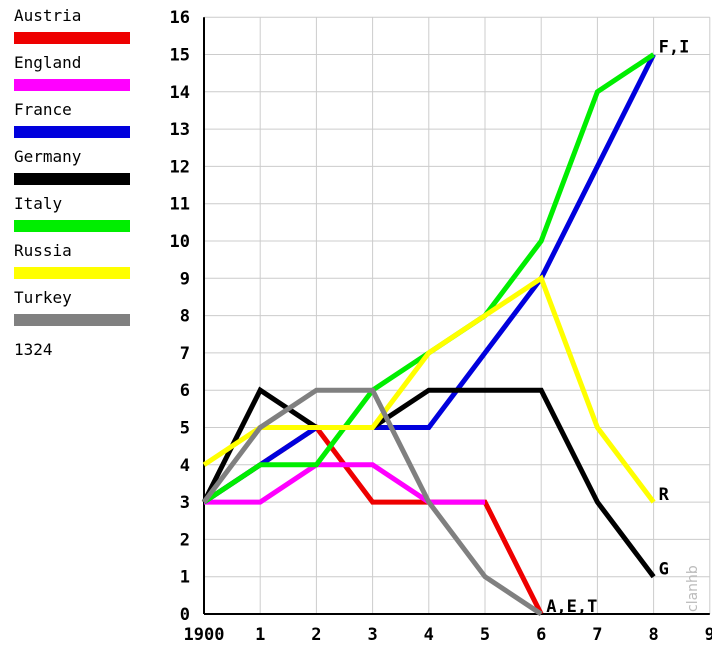 The width and height of the screenshot is (712, 647). Describe the element at coordinates (180, 18) in the screenshot. I see `y-tick-label: 16` at that location.